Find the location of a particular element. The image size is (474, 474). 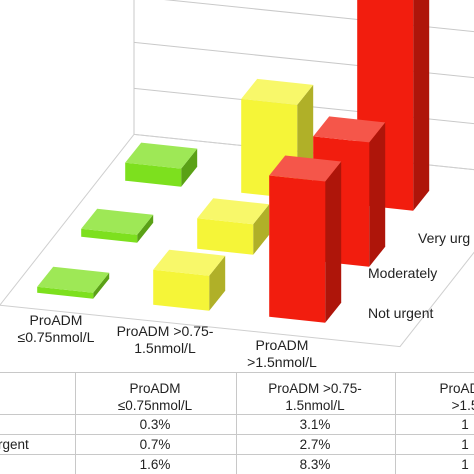

table-header: ProADM >1.5 is located at coordinates (434, 397).